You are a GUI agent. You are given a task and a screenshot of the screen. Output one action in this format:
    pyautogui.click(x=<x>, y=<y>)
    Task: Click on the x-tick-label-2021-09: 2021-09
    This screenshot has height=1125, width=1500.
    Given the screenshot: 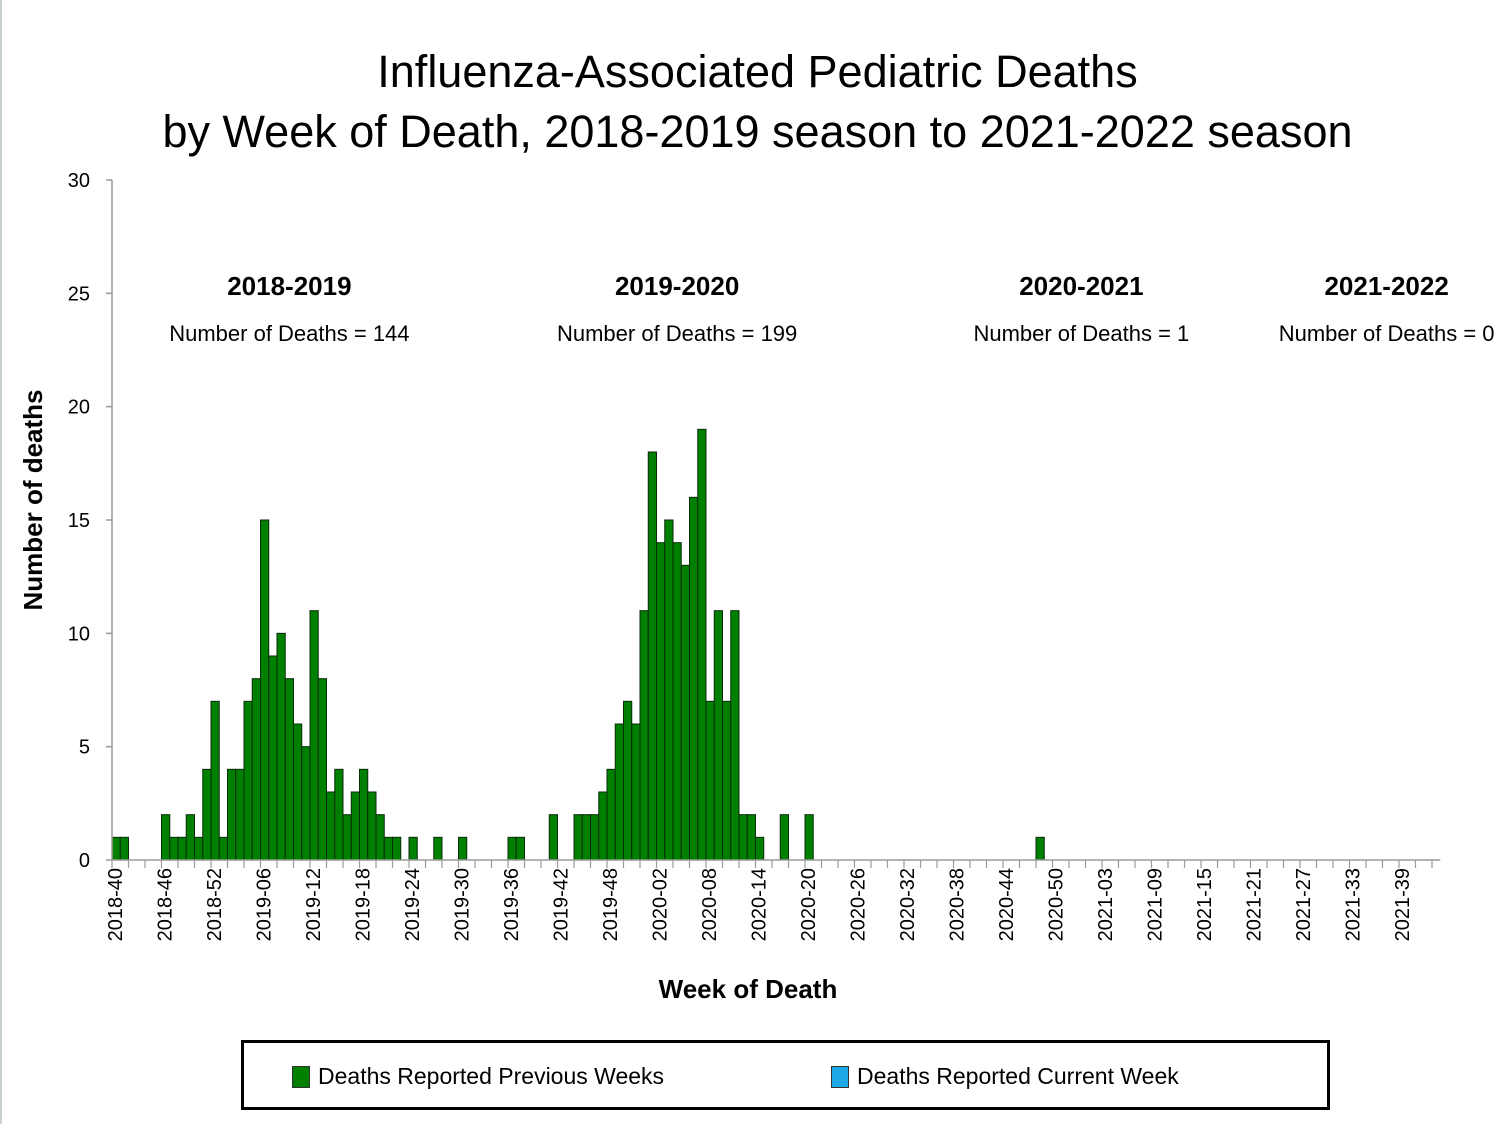 What is the action you would take?
    pyautogui.click(x=1156, y=904)
    